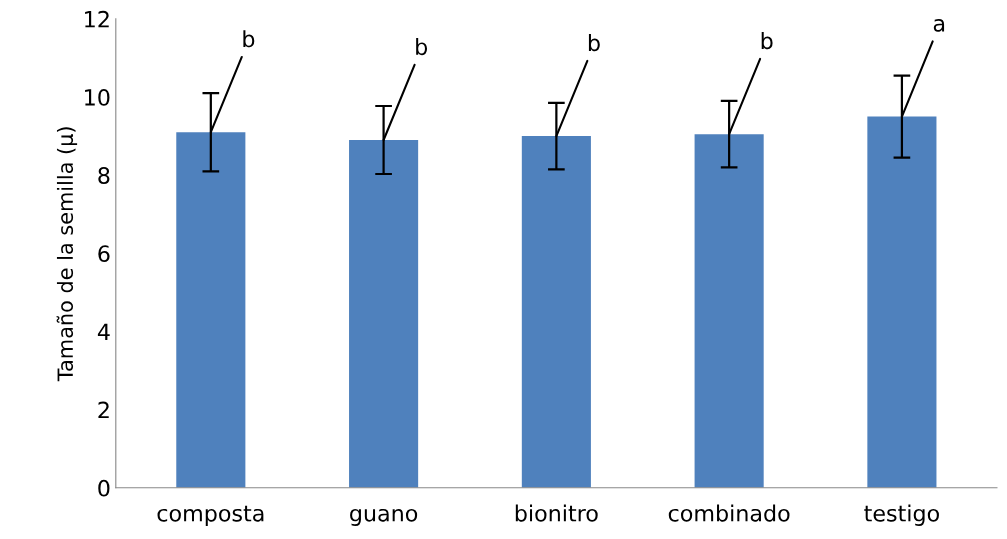 The height and width of the screenshot is (539, 1007). What do you see at coordinates (67, 254) in the screenshot?
I see `y-axis-title: Tamaño de la semilla (µ)` at bounding box center [67, 254].